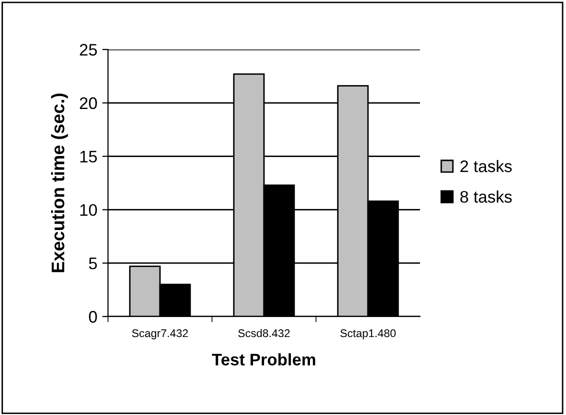 This screenshot has height=415, width=566. Describe the element at coordinates (92, 264) in the screenshot. I see `y-tick-label: 5` at that location.